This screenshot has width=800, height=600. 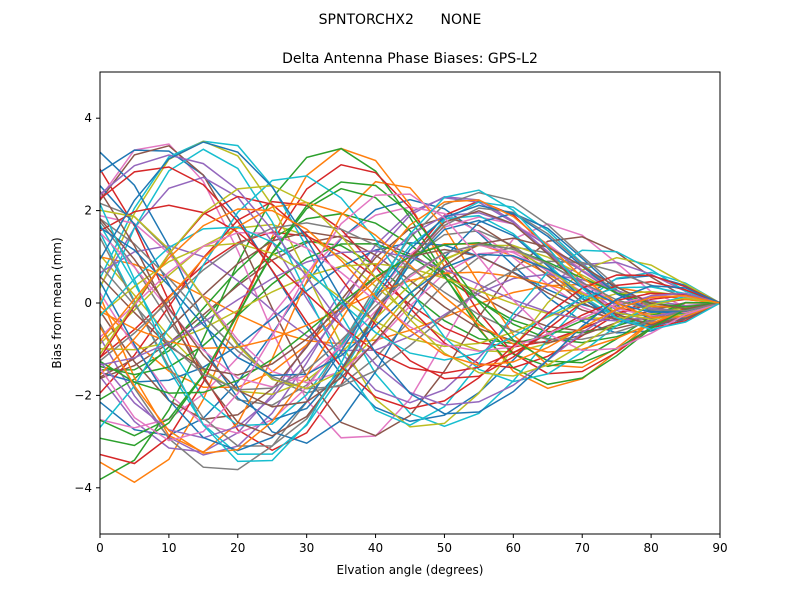 I want to click on chart-title: Delta Antenna Phase Biases: GPS-L2, so click(x=410, y=59).